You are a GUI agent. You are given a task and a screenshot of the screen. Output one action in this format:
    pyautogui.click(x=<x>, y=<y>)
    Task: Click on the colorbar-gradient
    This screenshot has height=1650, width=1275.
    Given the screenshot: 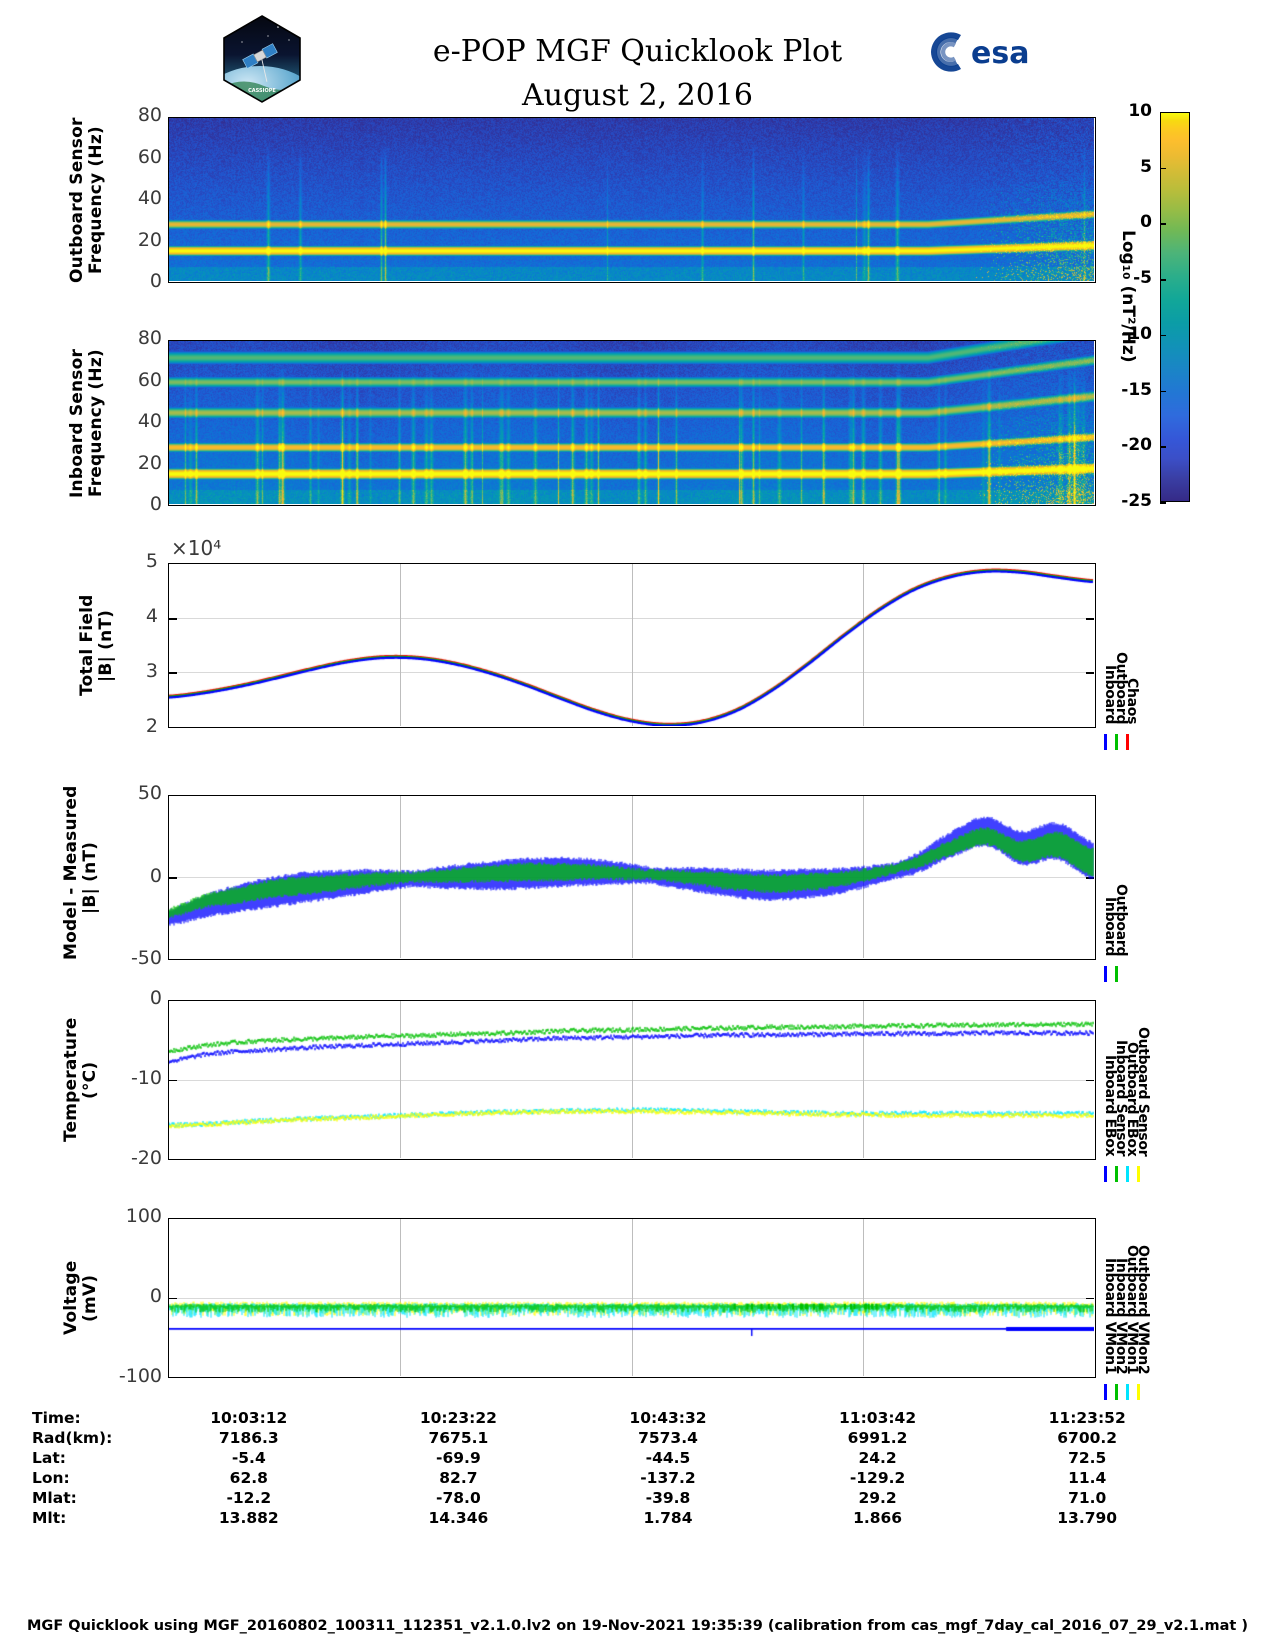 What is the action you would take?
    pyautogui.click(x=1175, y=307)
    